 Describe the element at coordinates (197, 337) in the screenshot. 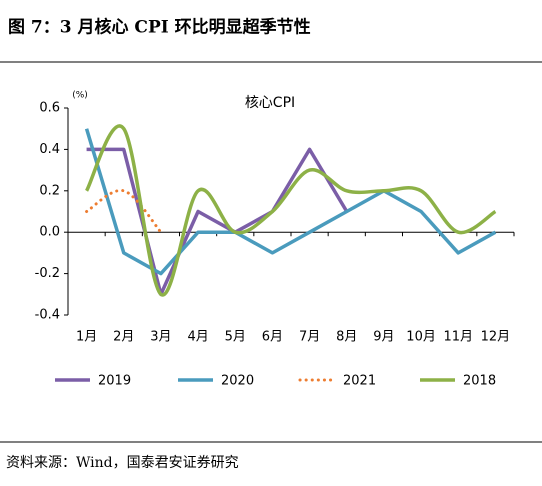

I see `x-tick-label: 4月` at that location.